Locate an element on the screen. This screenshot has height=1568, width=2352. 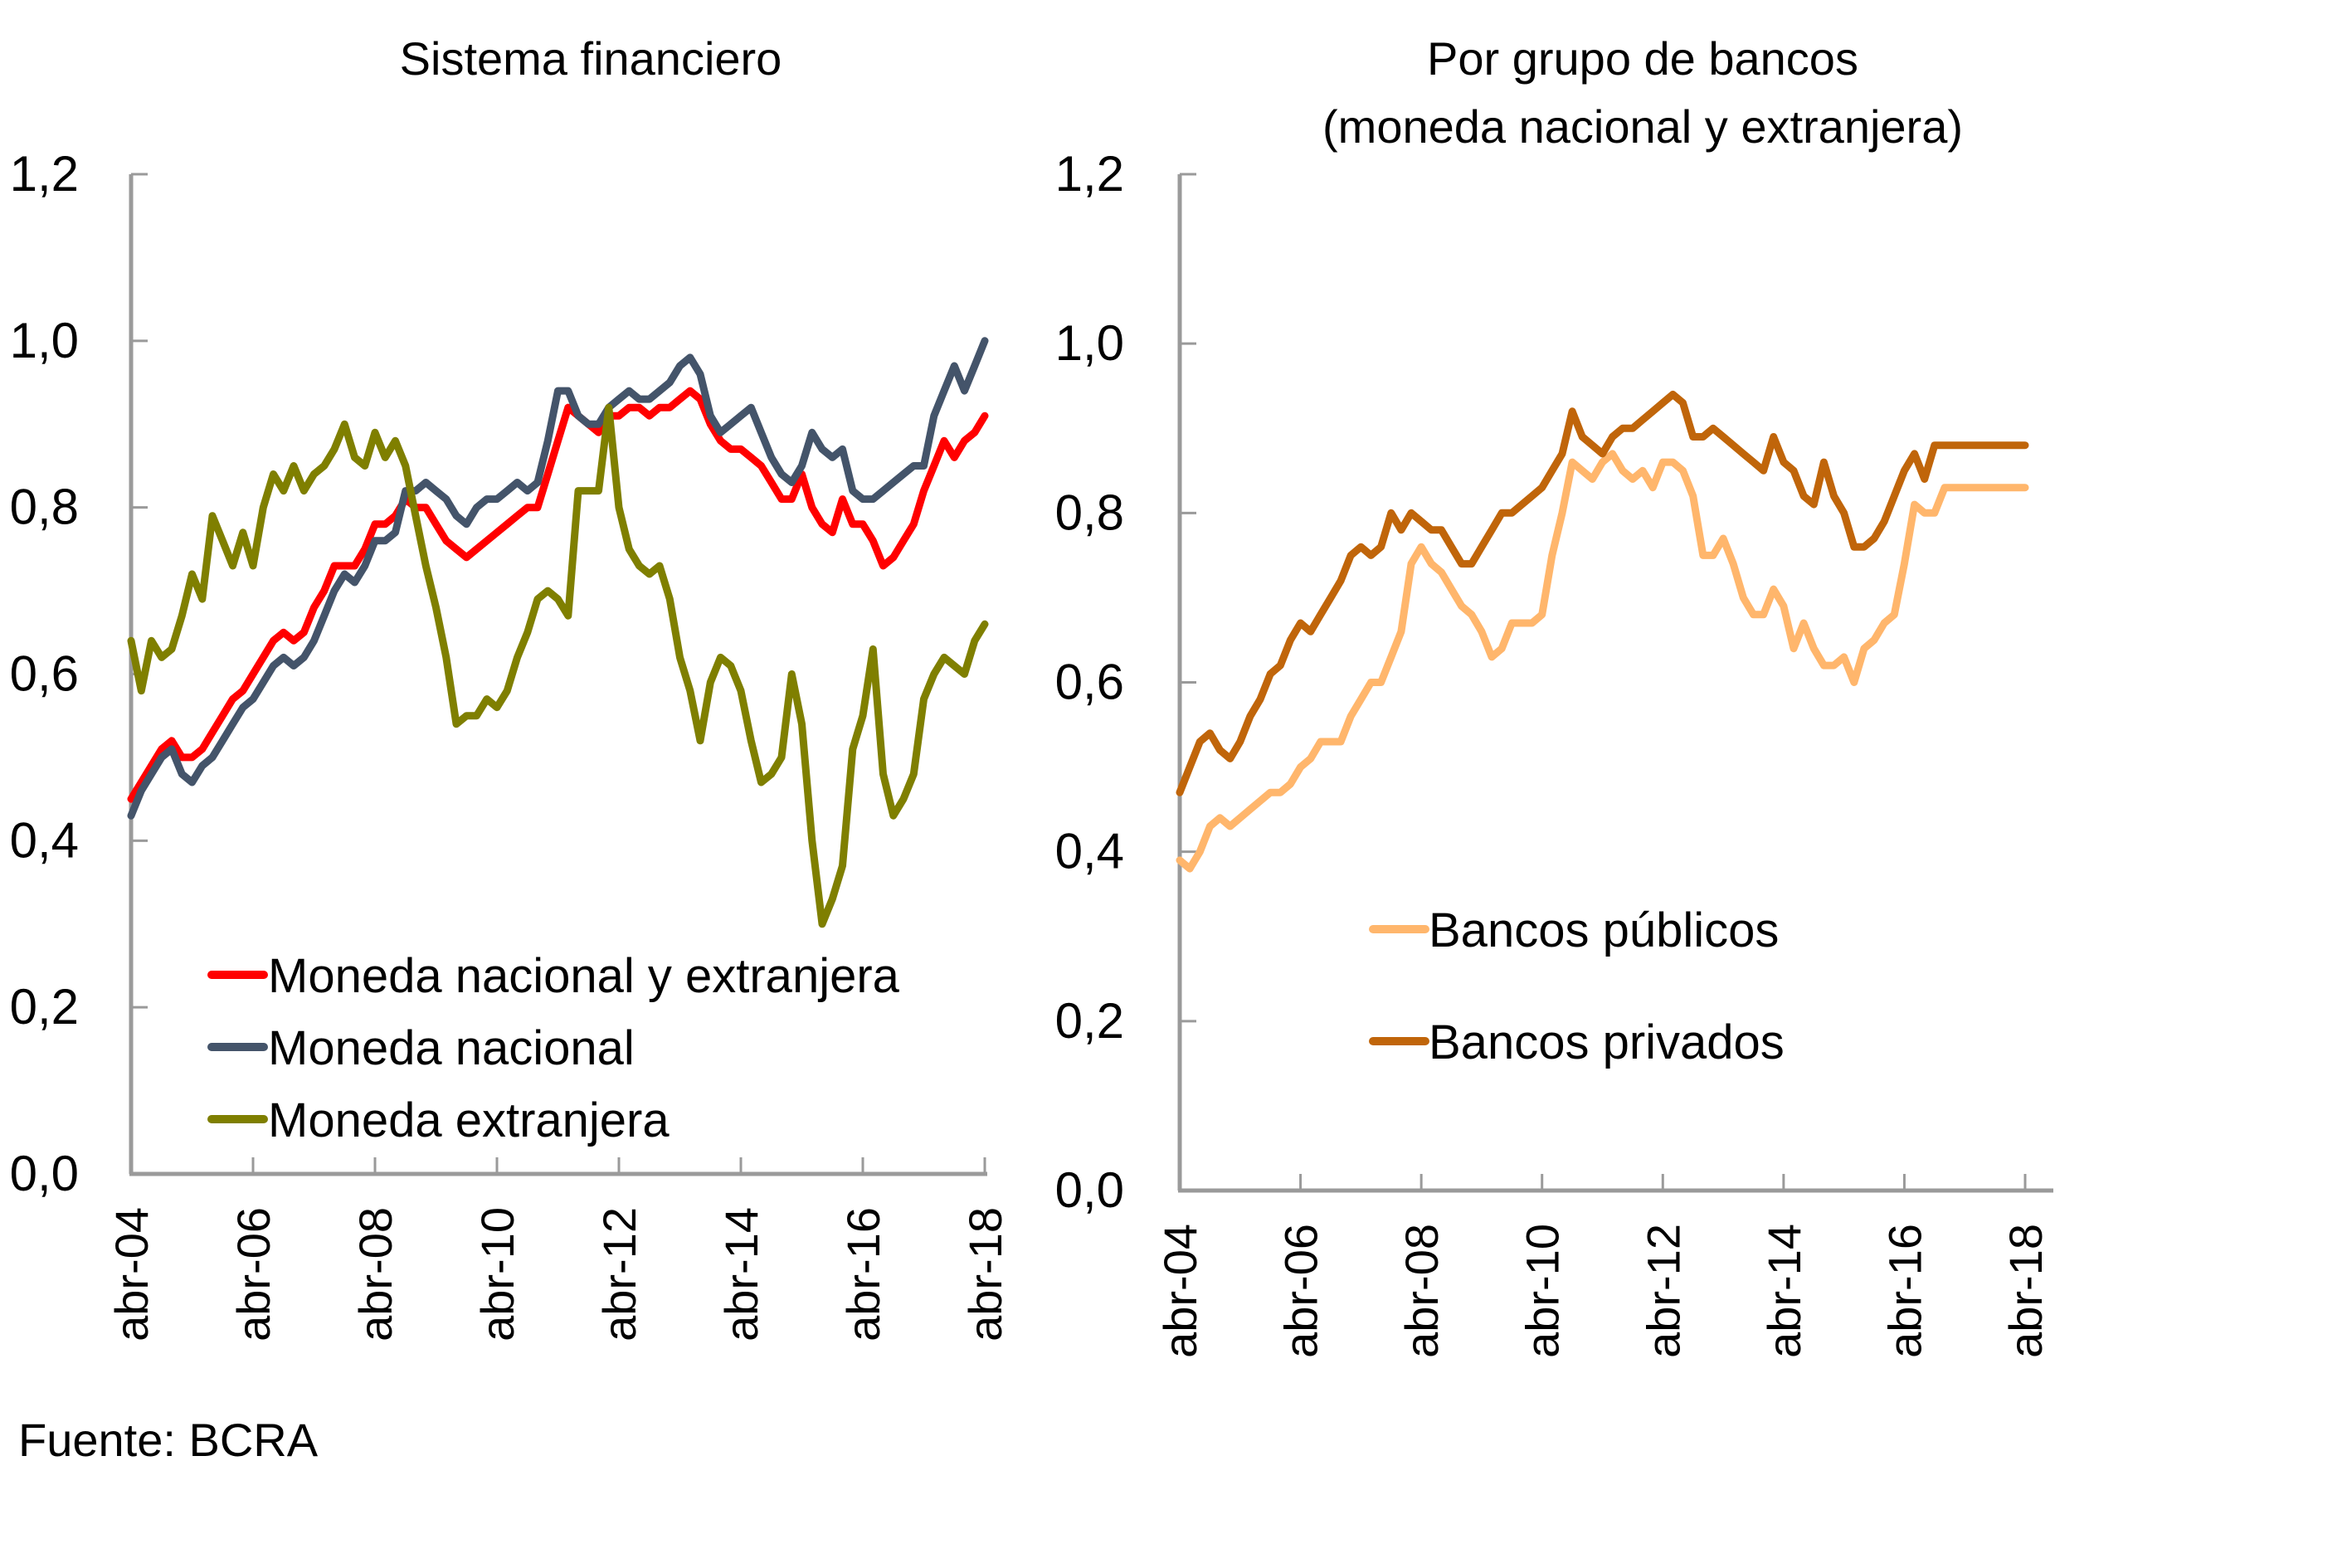
source-note: Fuente: BCRA is located at coordinates (168, 1440).